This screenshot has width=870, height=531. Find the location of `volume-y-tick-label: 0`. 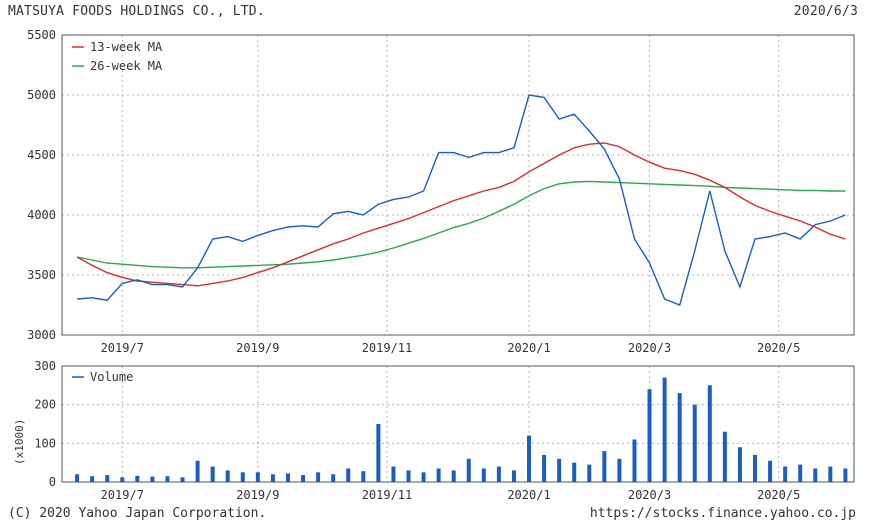

volume-y-tick-label: 0 is located at coordinates (52, 482).